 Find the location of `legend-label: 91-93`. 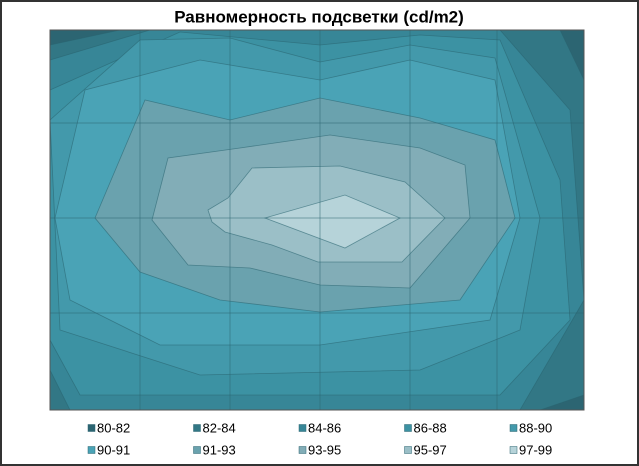

legend-label: 91-93 is located at coordinates (219, 449).